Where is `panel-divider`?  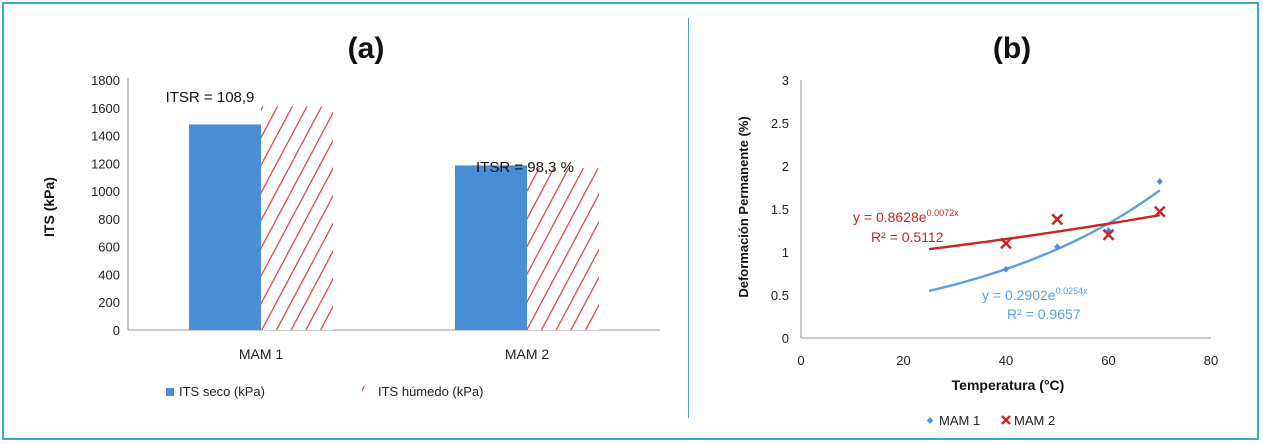
panel-divider is located at coordinates (688, 218).